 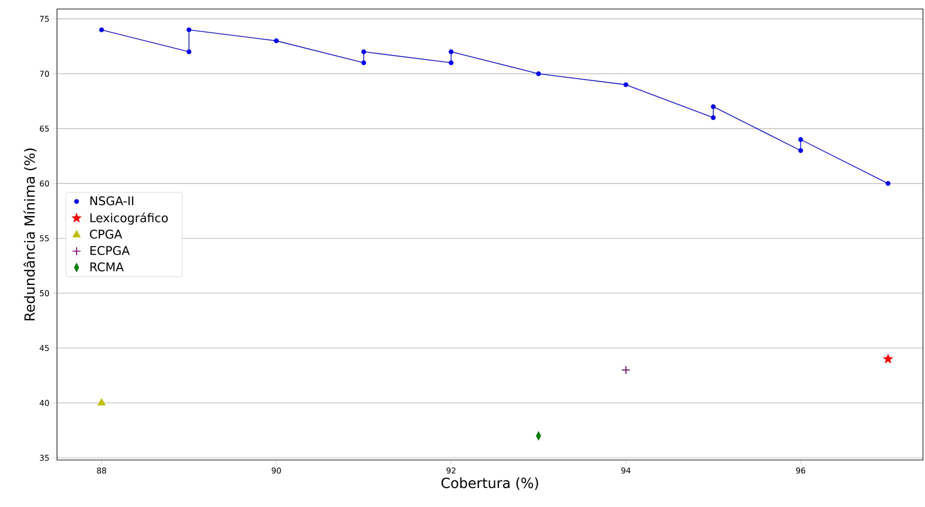 I want to click on y-axis-title: Redundância Mínima (%), so click(x=30, y=234).